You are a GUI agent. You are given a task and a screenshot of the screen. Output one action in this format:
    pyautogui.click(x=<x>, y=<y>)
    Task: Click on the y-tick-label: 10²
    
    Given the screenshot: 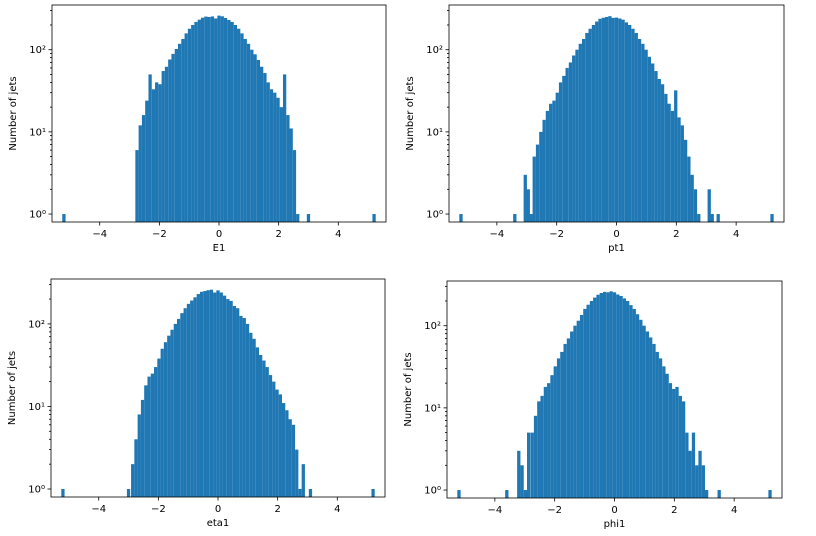 What is the action you would take?
    pyautogui.click(x=434, y=50)
    